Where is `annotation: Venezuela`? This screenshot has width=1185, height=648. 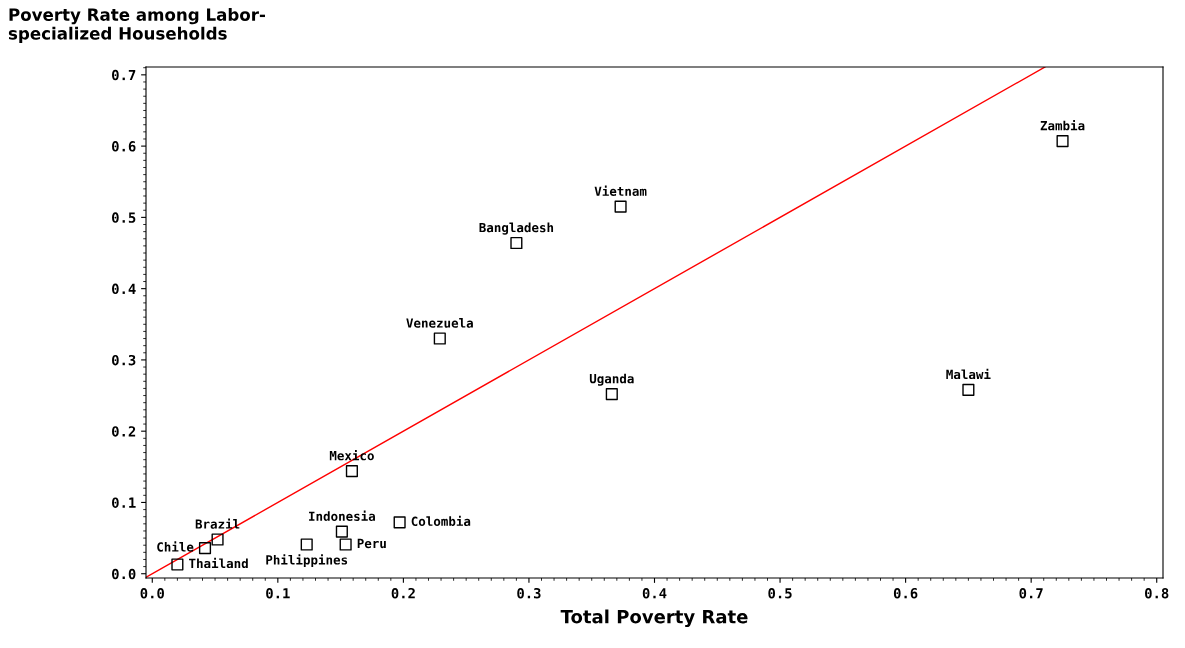 annotation: Venezuela is located at coordinates (439, 323).